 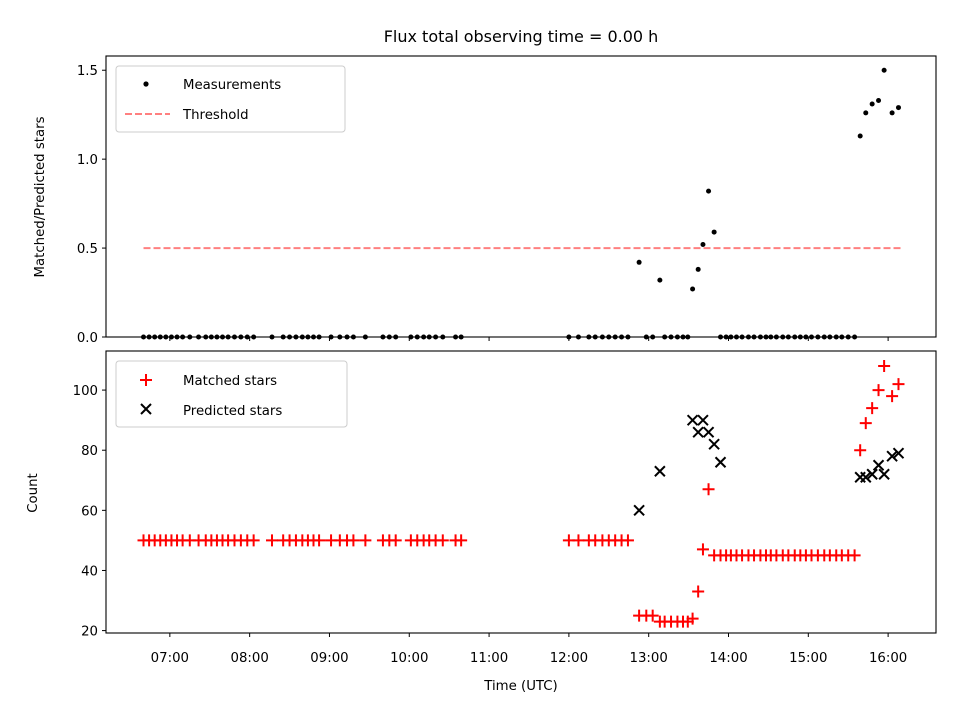 I want to click on legend-measurements-label: Measurements, so click(x=232, y=85).